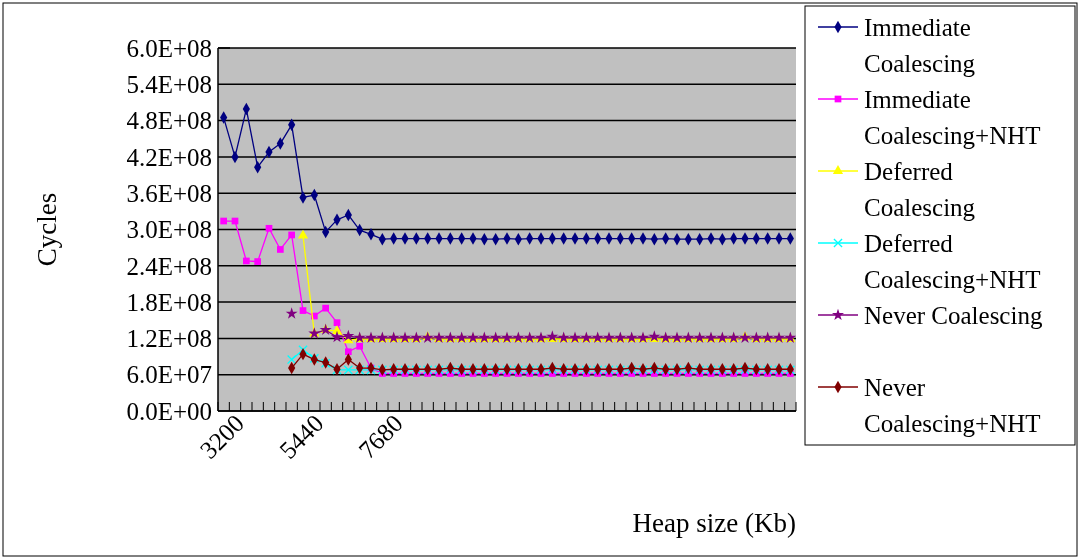  What do you see at coordinates (953, 315) in the screenshot?
I see `legend-label: Never Coalescing` at bounding box center [953, 315].